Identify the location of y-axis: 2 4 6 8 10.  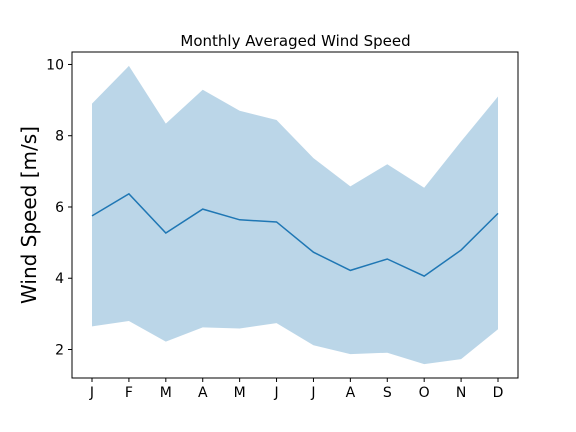
(59, 207).